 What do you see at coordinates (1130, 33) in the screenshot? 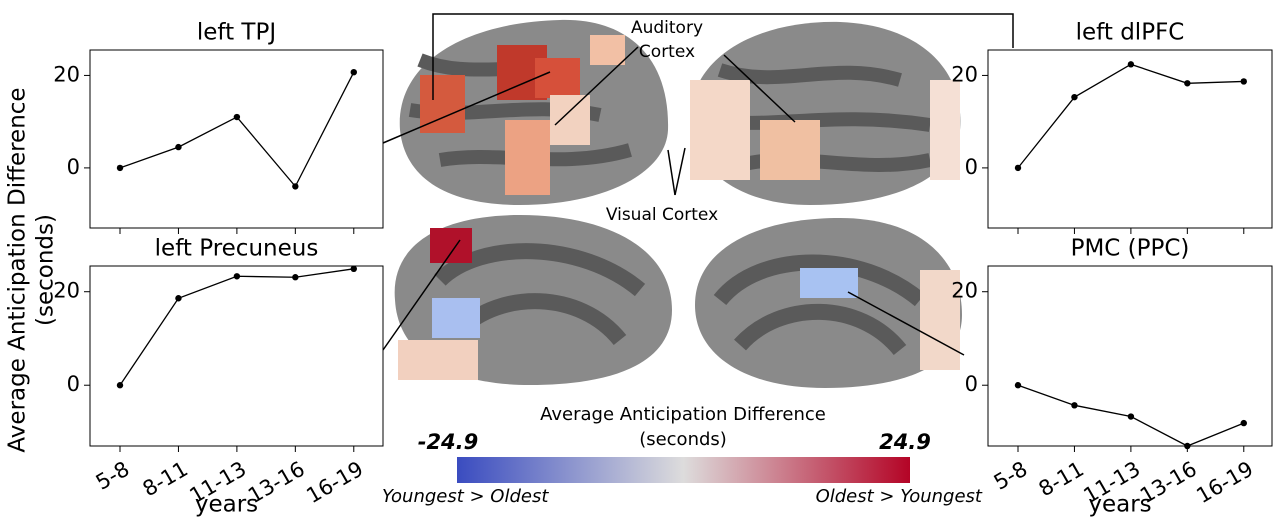
I see `chart-title: left dlPFC` at bounding box center [1130, 33].